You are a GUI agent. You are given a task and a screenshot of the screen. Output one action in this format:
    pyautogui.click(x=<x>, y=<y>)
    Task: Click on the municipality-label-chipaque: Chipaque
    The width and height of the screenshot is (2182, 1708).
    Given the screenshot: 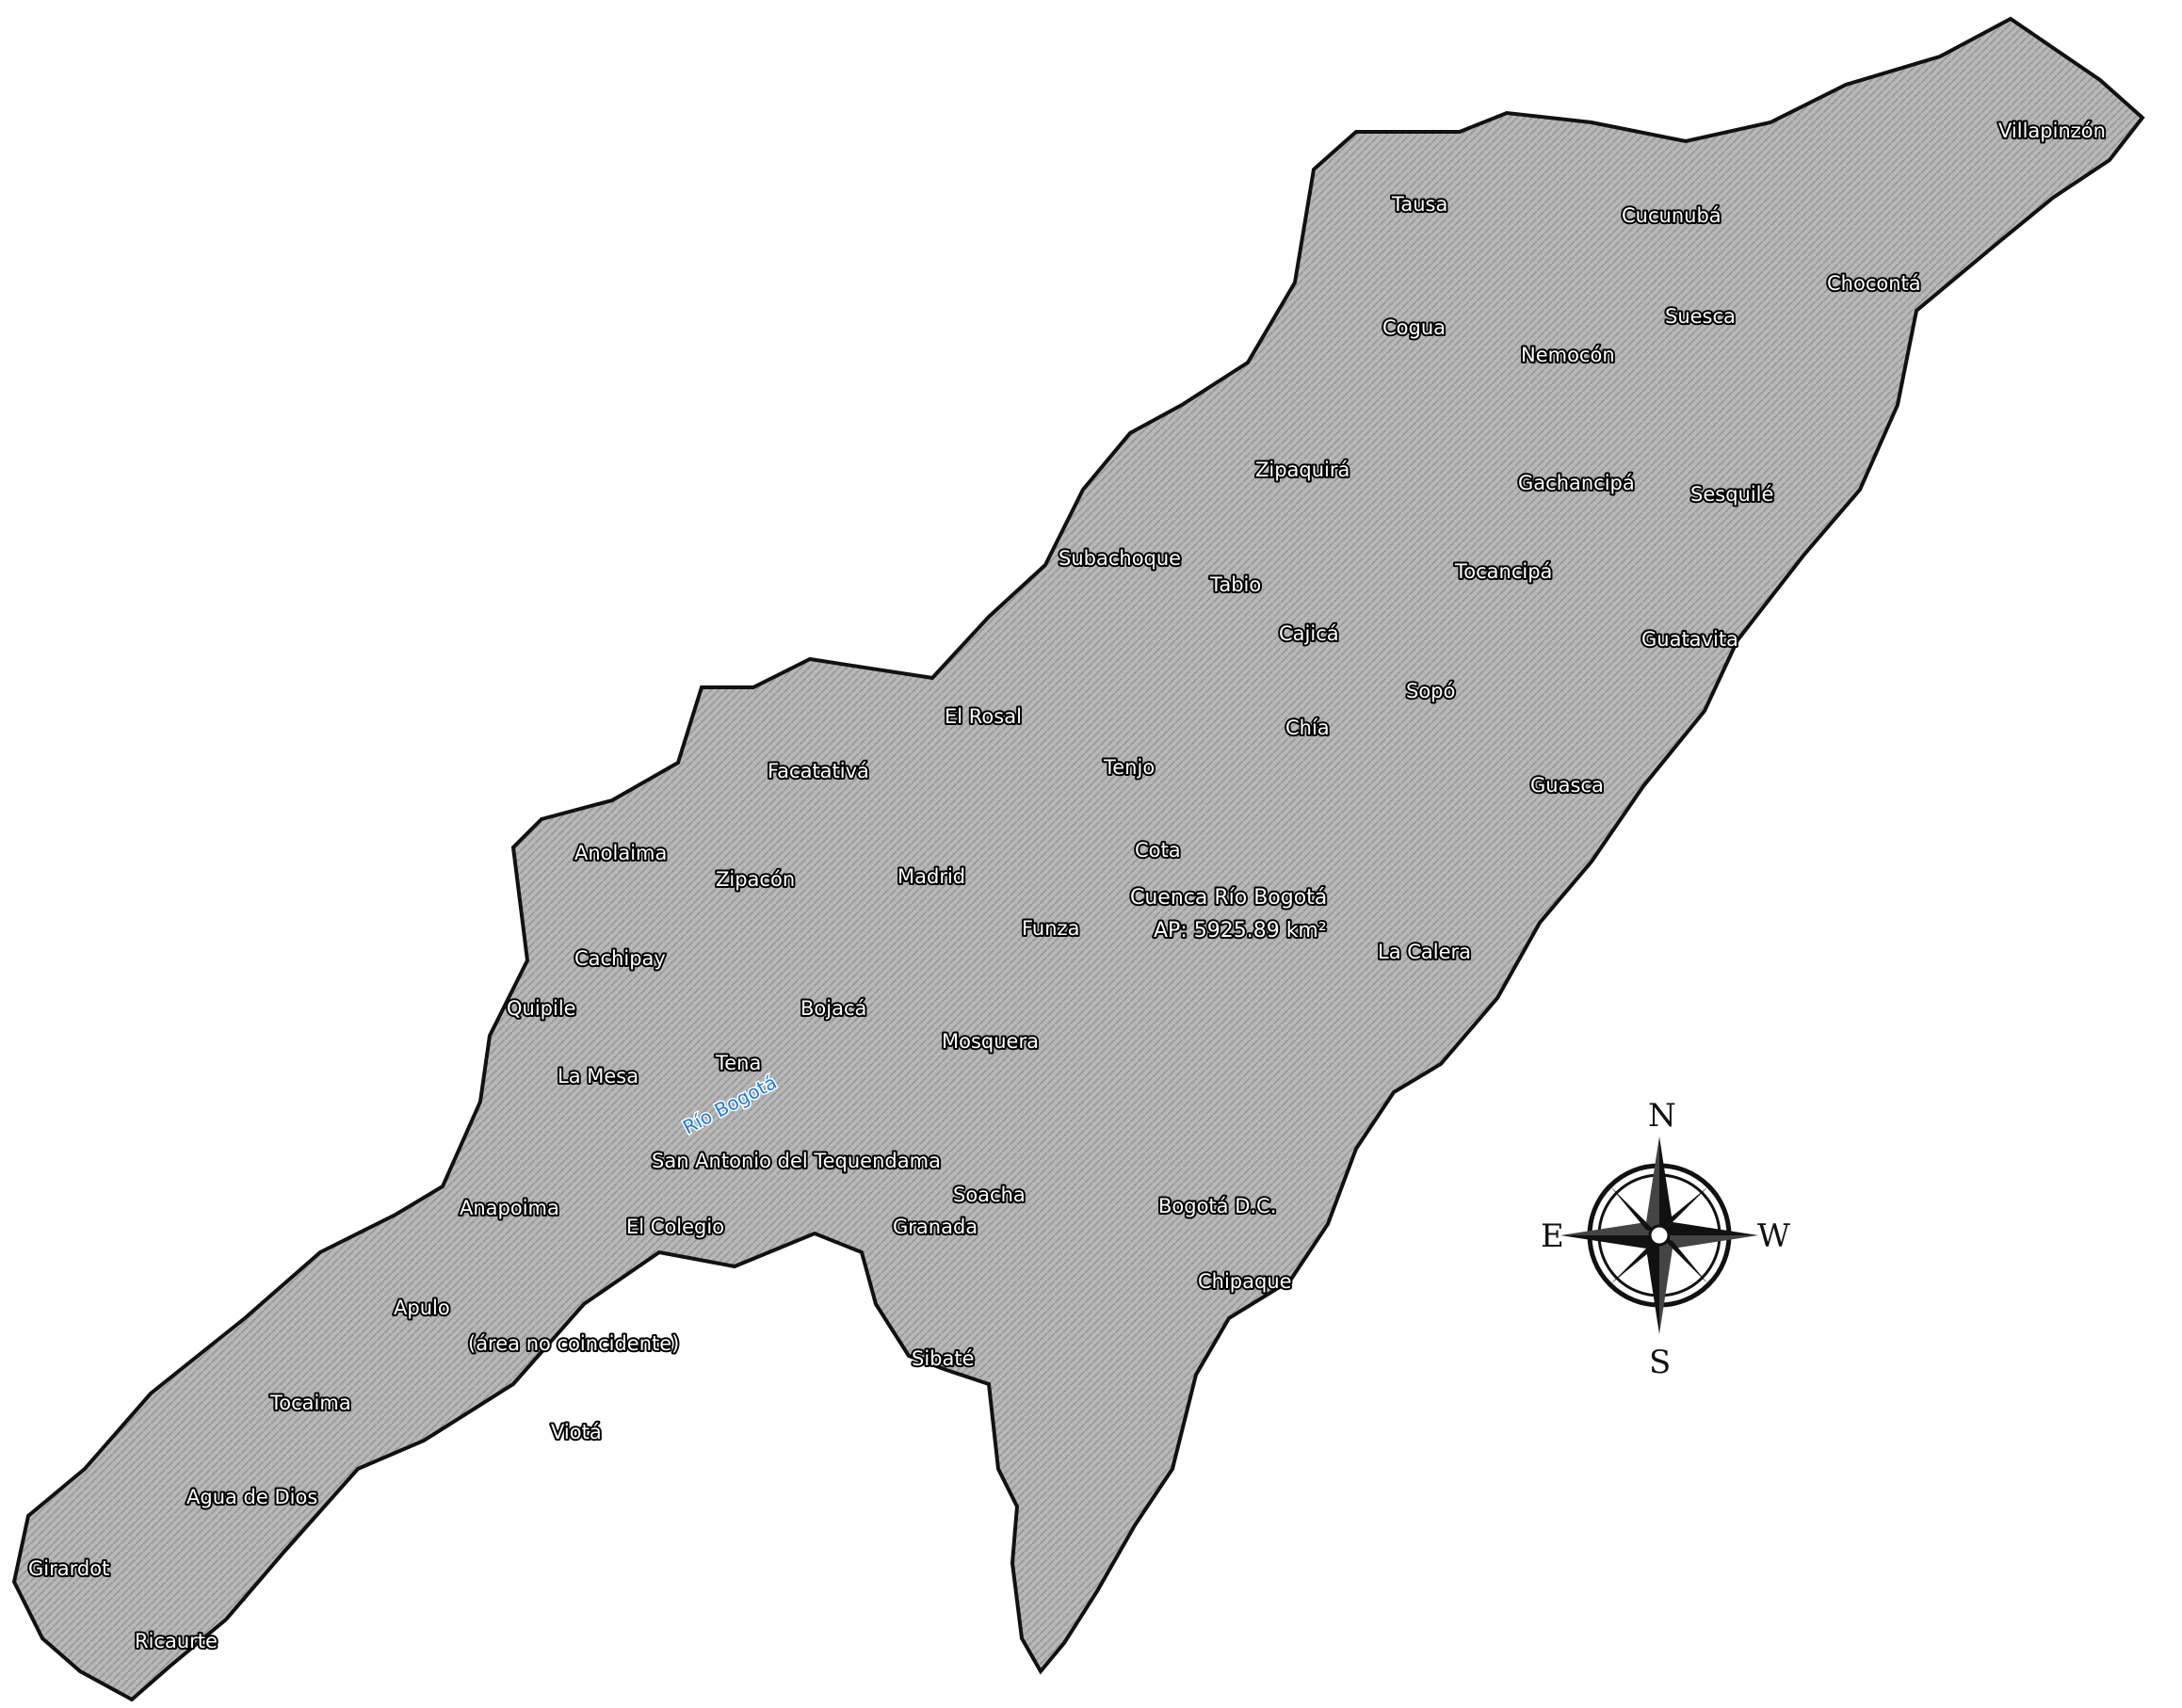 What is the action you would take?
    pyautogui.click(x=1245, y=1281)
    